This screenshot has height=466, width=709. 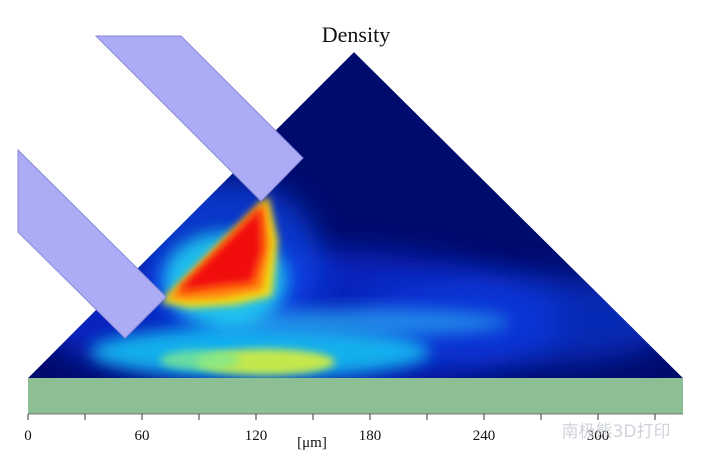 What do you see at coordinates (370, 436) in the screenshot?
I see `x-tick-label: 180` at bounding box center [370, 436].